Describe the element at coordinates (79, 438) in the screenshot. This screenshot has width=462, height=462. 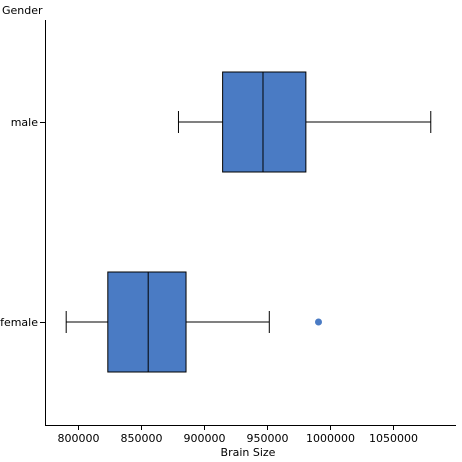
I see `x-tick-label: 800000` at that location.